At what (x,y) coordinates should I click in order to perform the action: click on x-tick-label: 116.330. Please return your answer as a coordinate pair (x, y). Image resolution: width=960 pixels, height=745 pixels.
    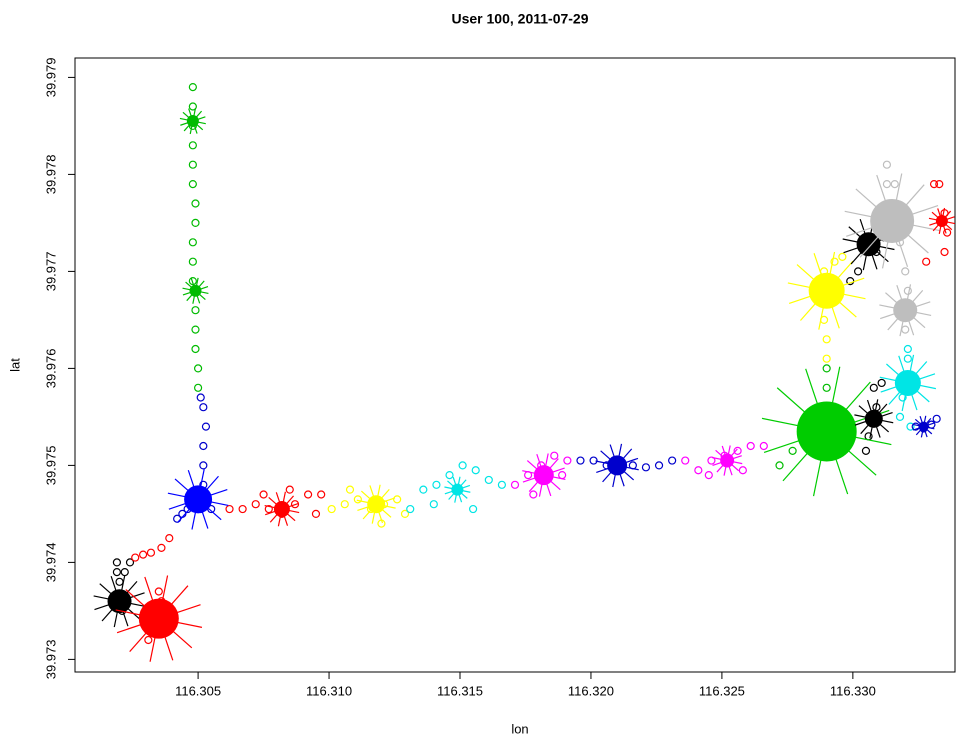
    Looking at the image, I should click on (853, 690).